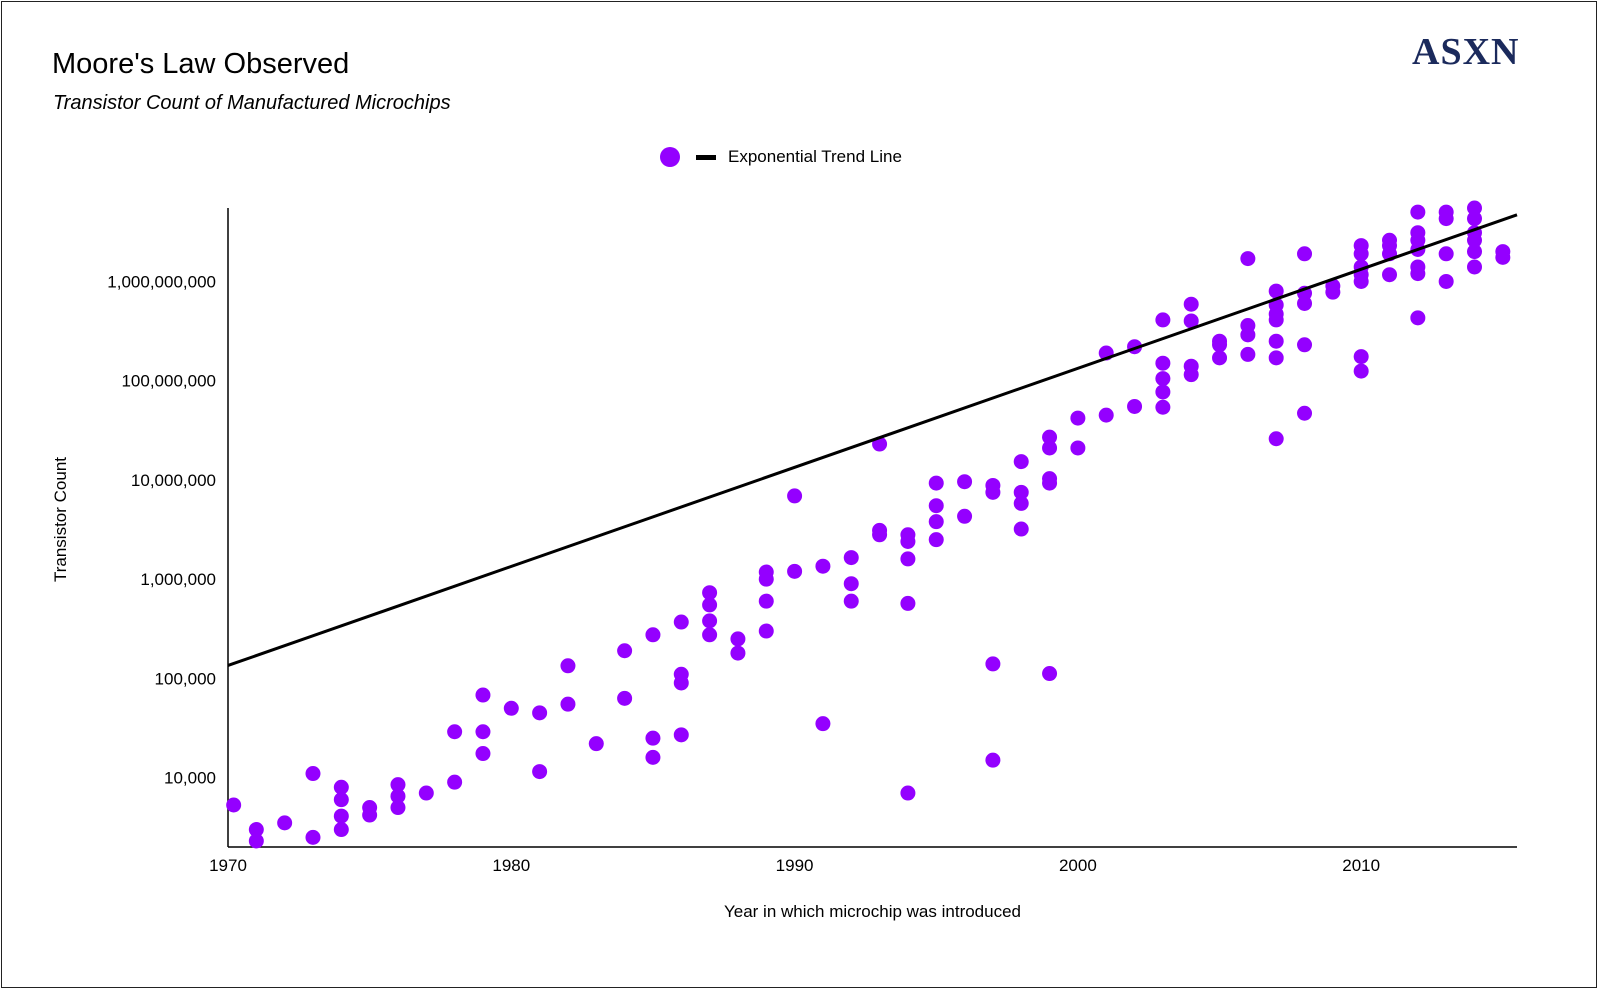 The width and height of the screenshot is (1600, 992). Describe the element at coordinates (190, 778) in the screenshot. I see `y-tick-label: 10,000` at that location.